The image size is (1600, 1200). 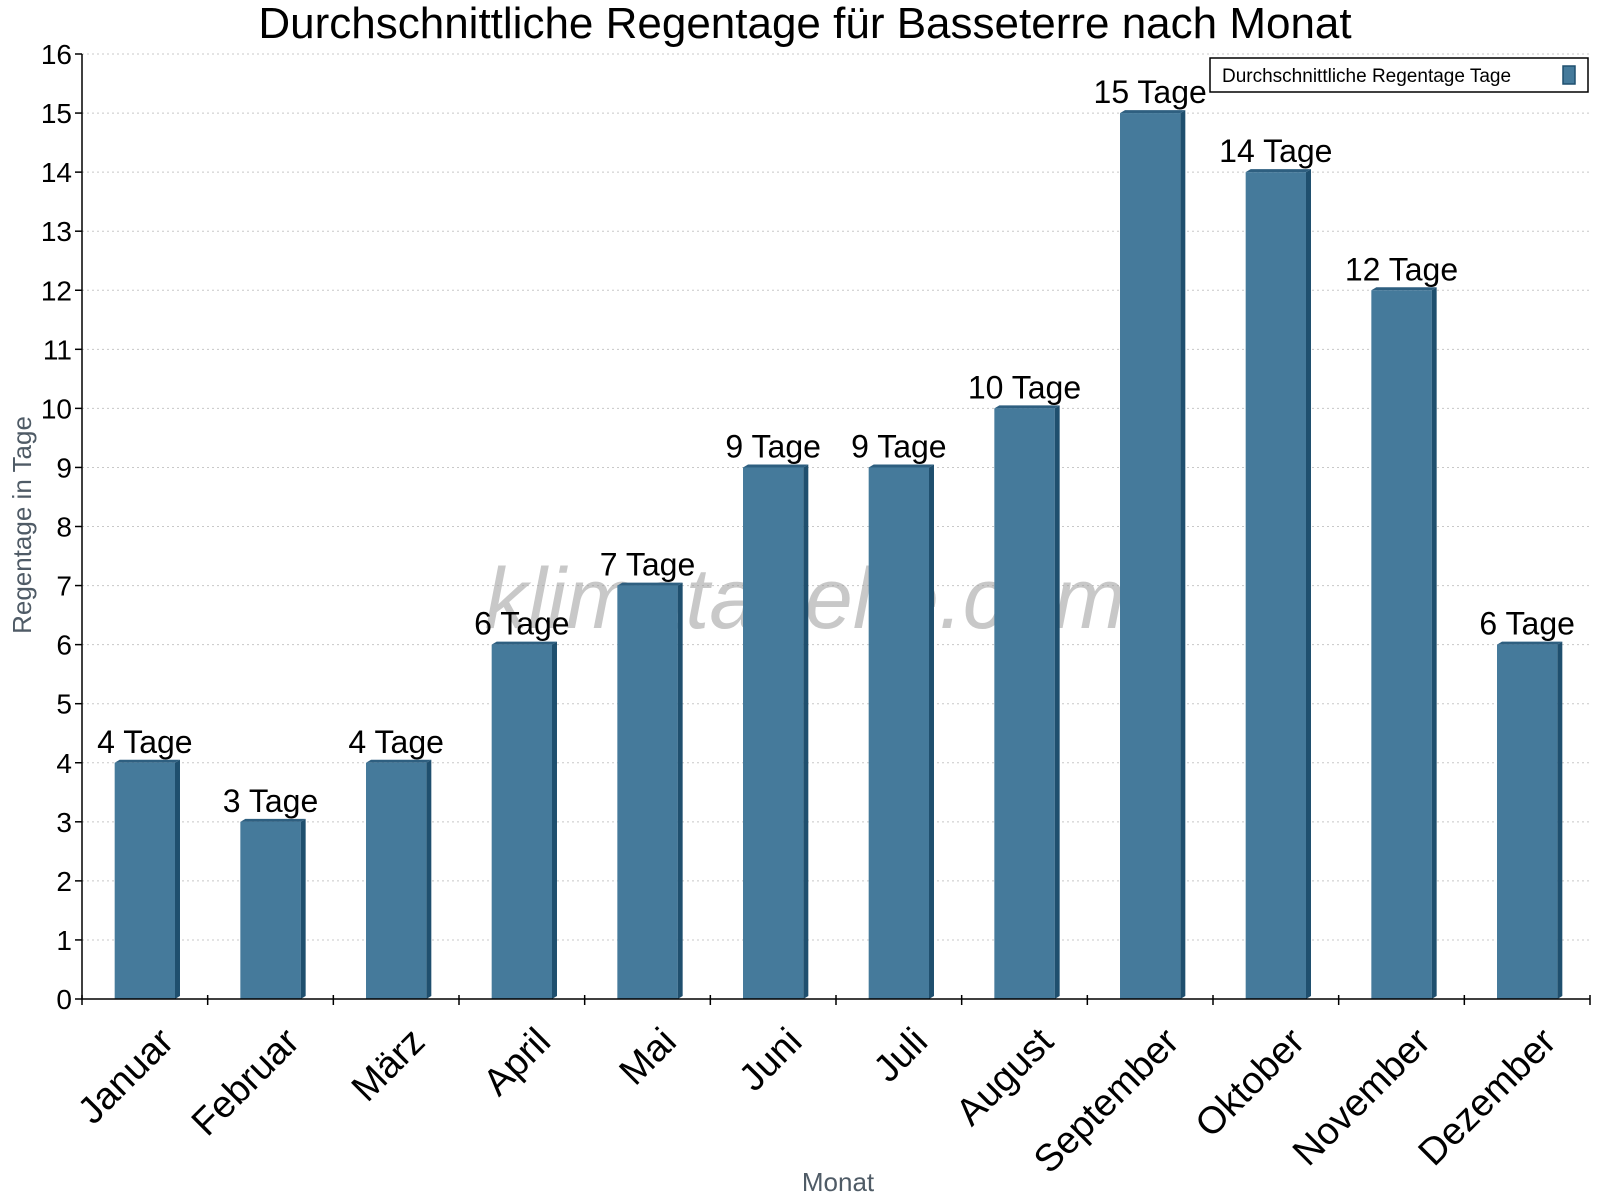 What do you see at coordinates (56, 54) in the screenshot?
I see `y-tick-label: 16` at bounding box center [56, 54].